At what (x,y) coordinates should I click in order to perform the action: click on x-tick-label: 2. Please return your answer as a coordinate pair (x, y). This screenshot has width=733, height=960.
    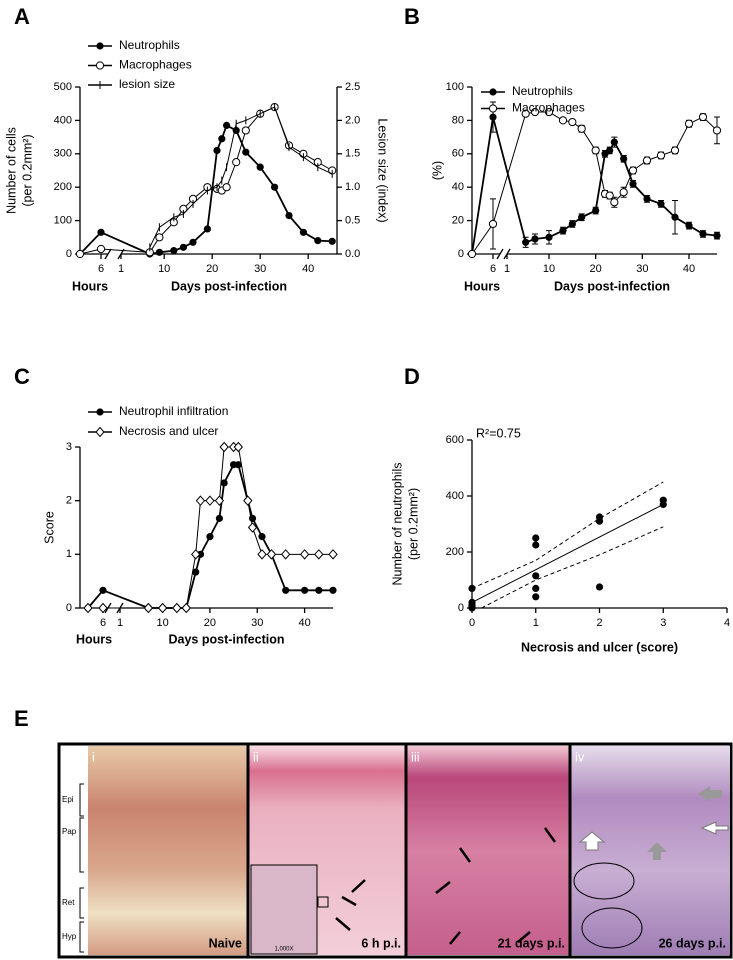
    Looking at the image, I should click on (599, 623).